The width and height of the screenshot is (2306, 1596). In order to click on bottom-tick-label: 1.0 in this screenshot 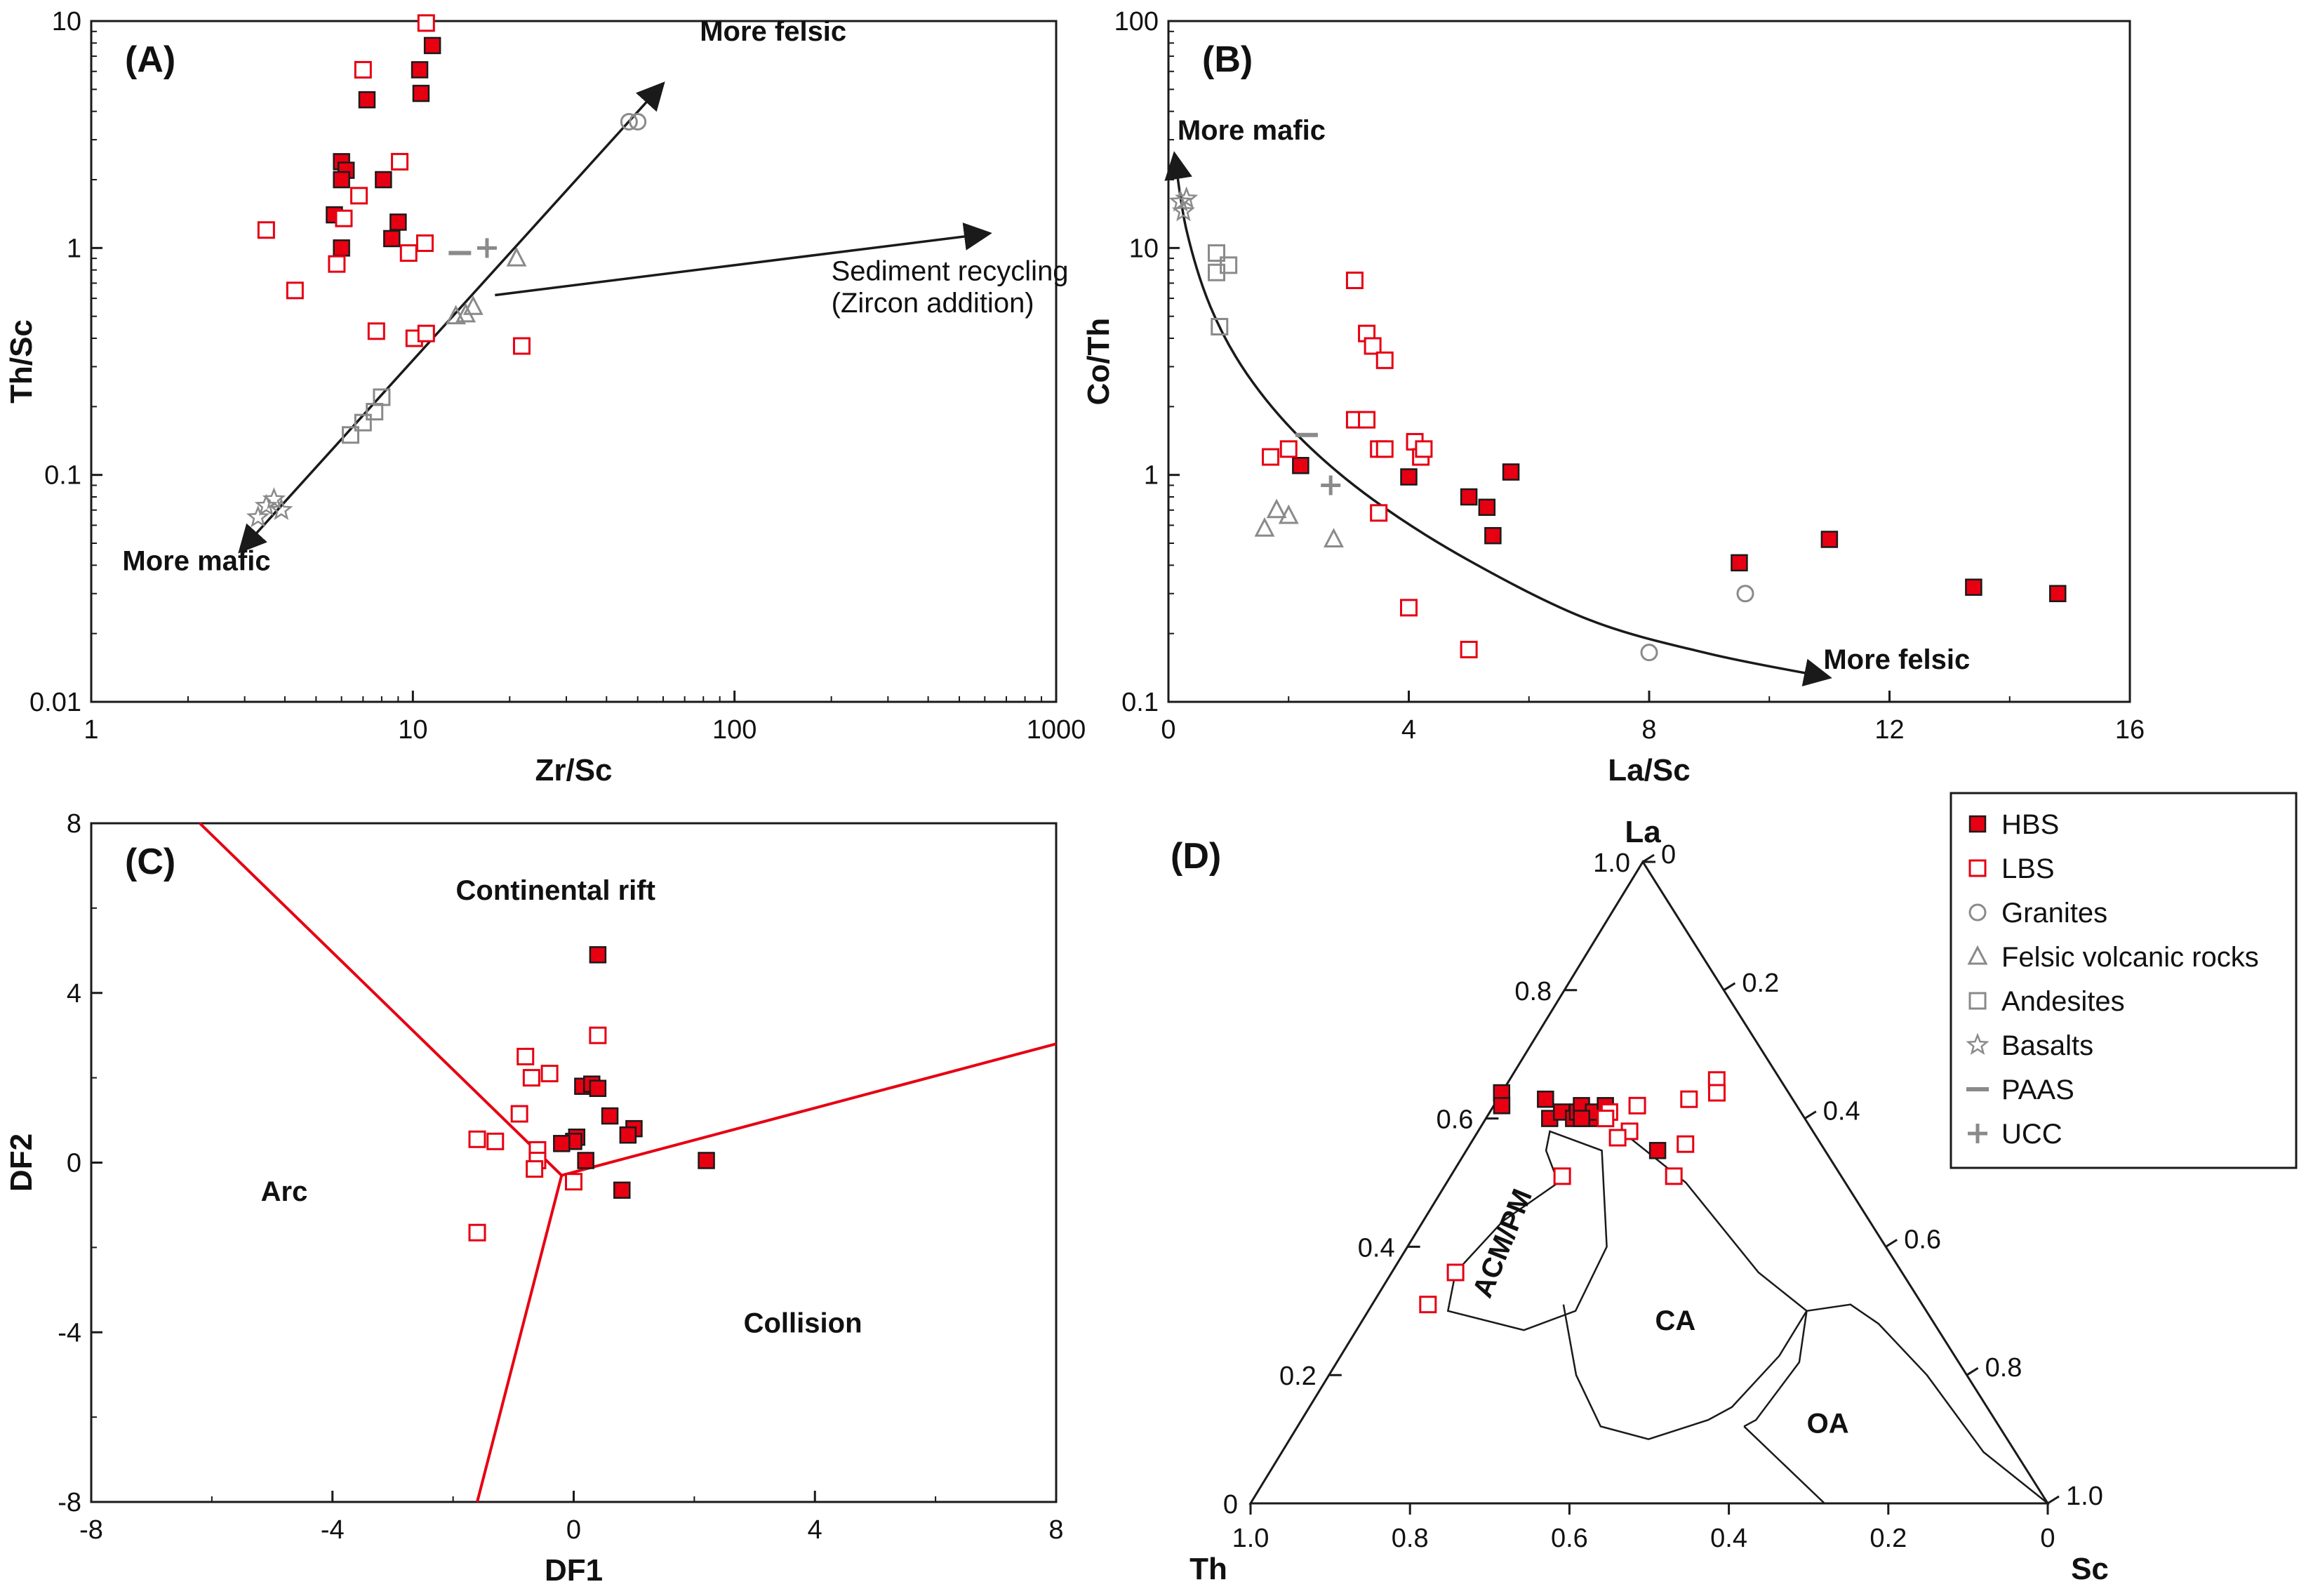, I will do `click(1250, 1538)`.